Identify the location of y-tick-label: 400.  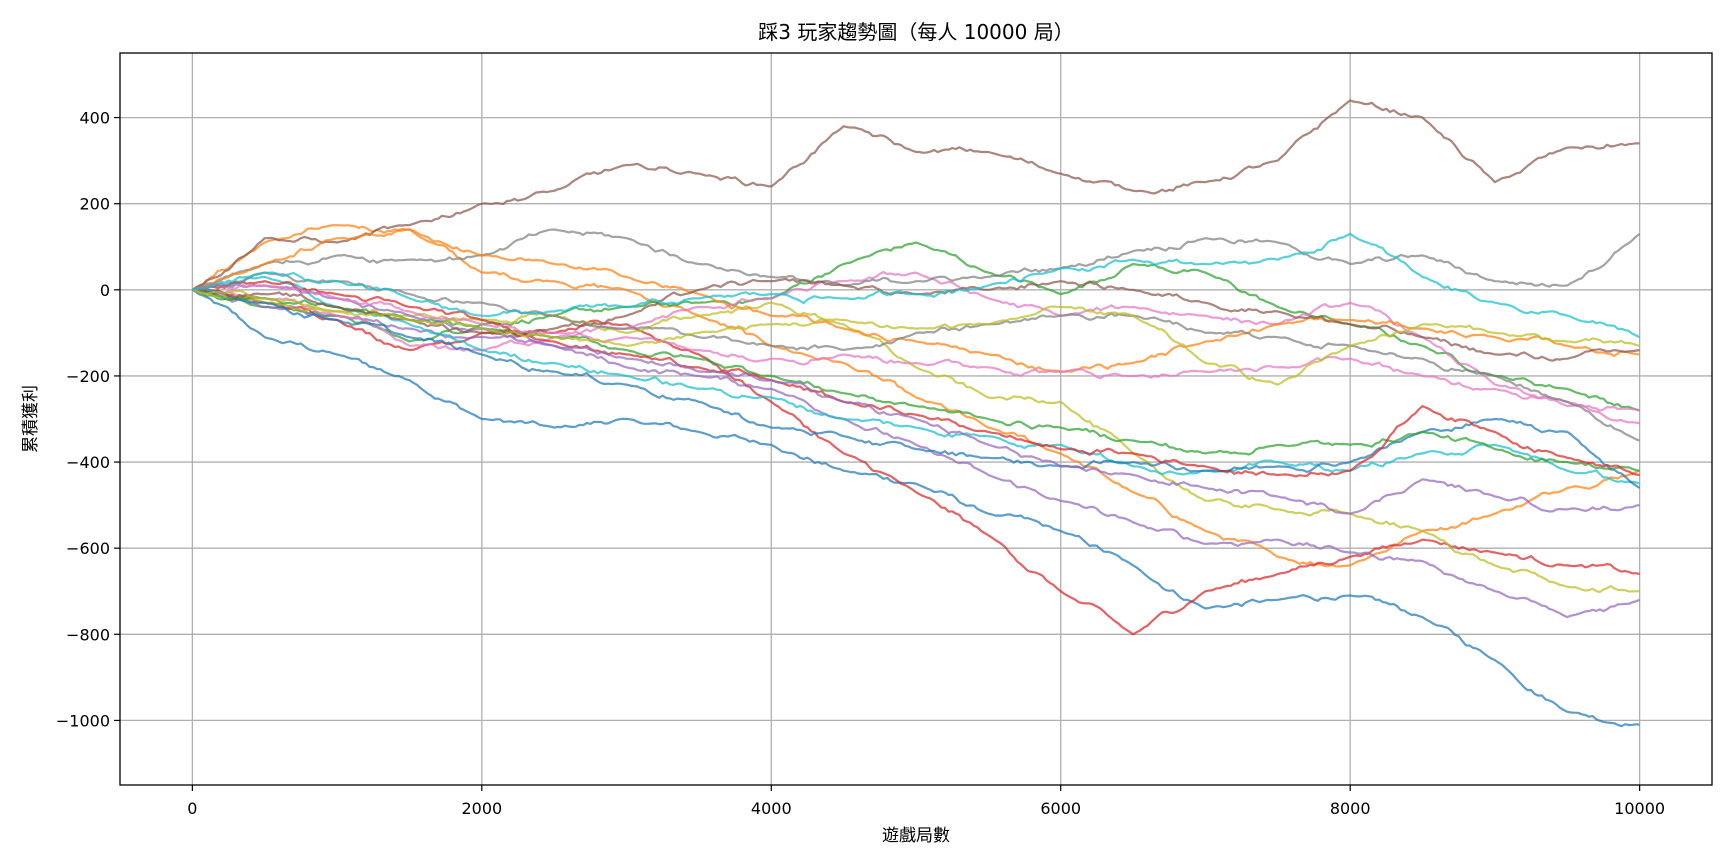
(94, 118).